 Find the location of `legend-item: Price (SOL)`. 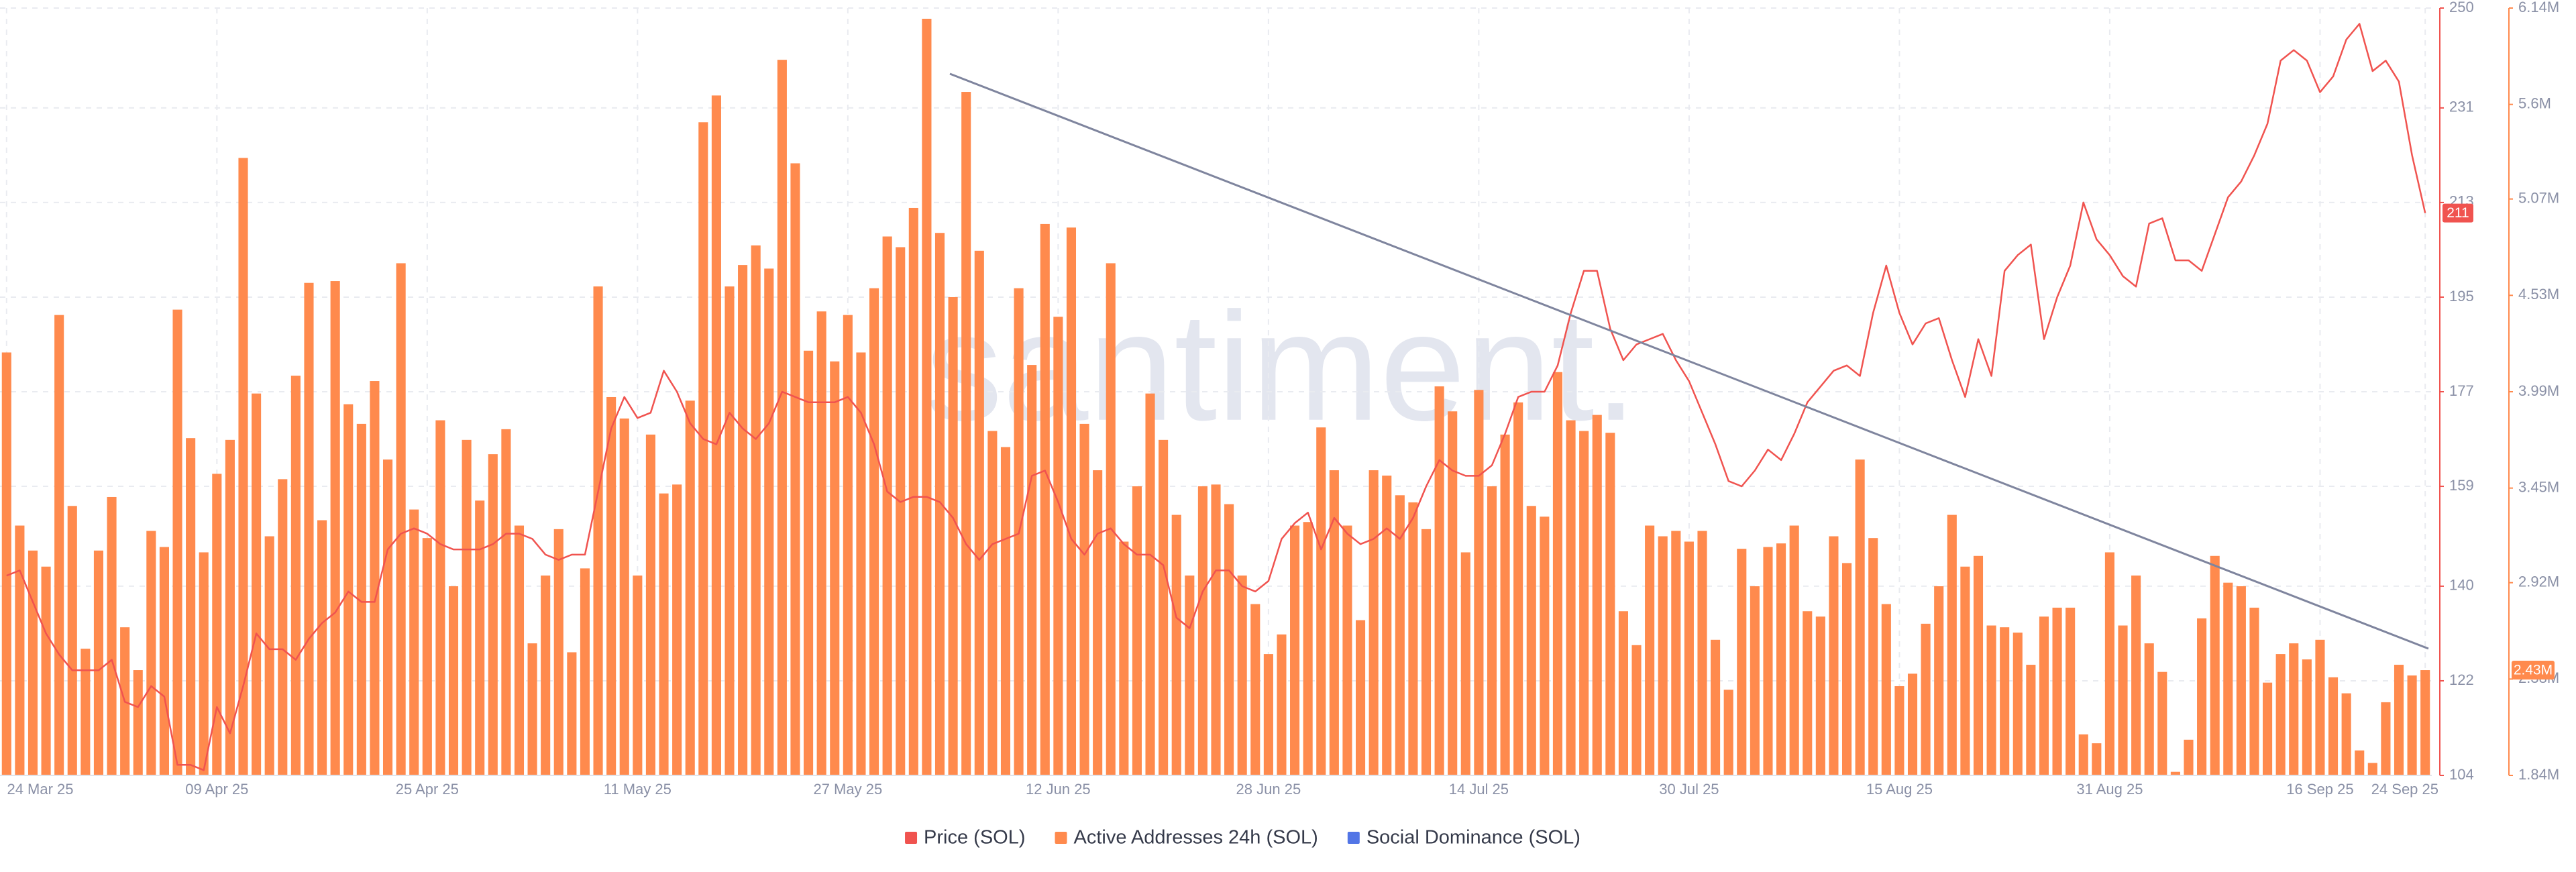

legend-item: Price (SOL) is located at coordinates (965, 838).